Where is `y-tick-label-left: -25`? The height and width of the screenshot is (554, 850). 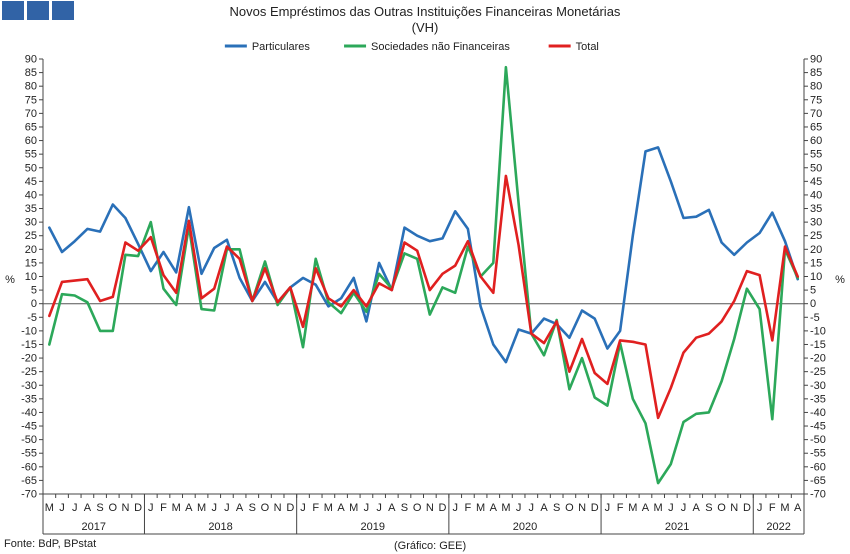
y-tick-label-left: -25 is located at coordinates (29, 372).